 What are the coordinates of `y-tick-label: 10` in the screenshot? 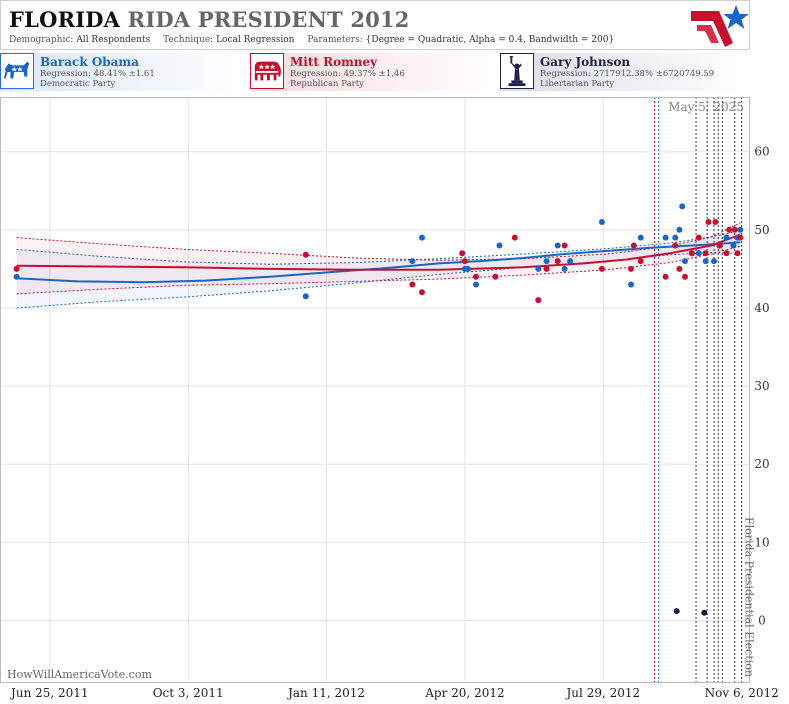 It's located at (761, 542).